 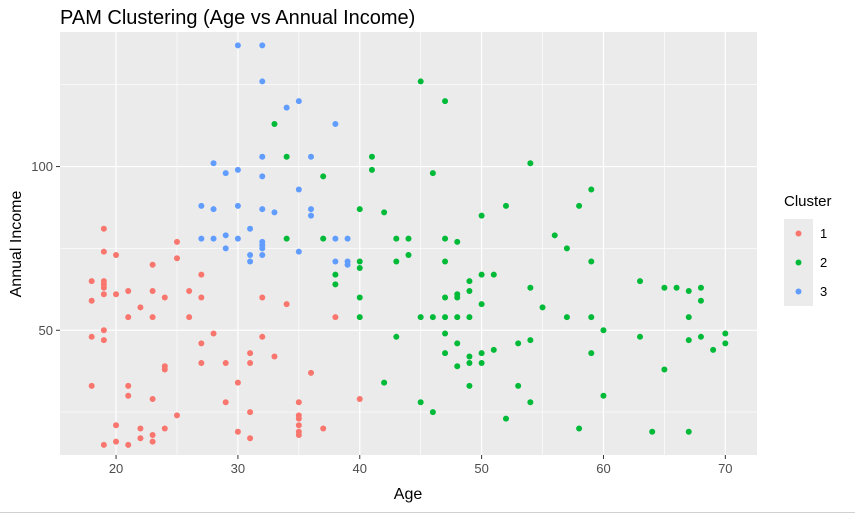 I want to click on chart-title: PAM Clustering (Age vs Annual Income), so click(x=237, y=18).